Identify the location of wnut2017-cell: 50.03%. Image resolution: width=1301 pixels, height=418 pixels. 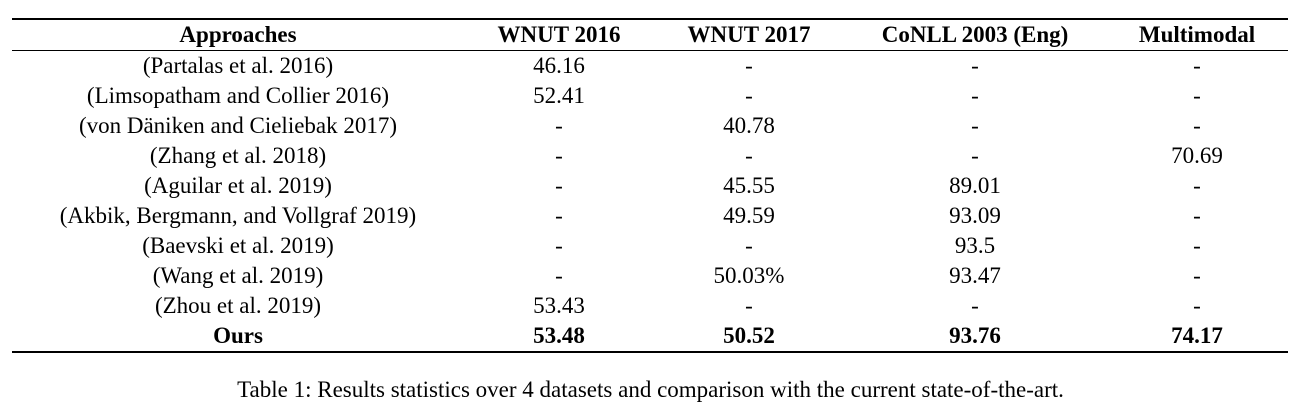
(749, 275).